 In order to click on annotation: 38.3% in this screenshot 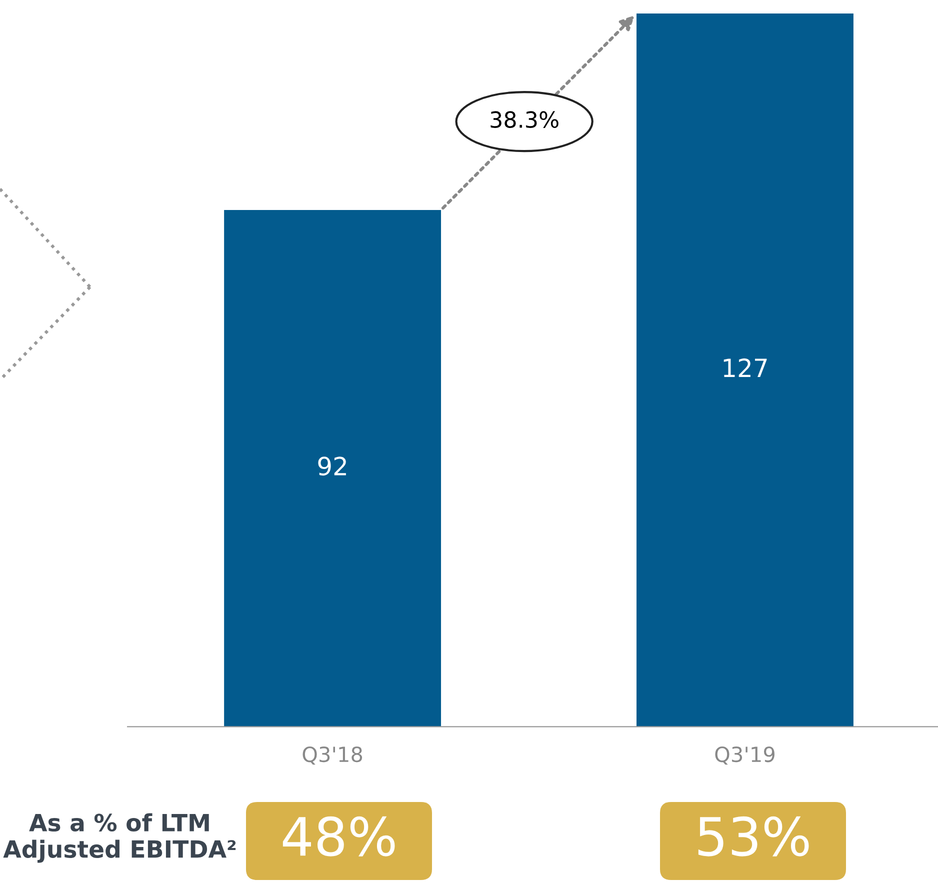, I will do `click(524, 119)`.